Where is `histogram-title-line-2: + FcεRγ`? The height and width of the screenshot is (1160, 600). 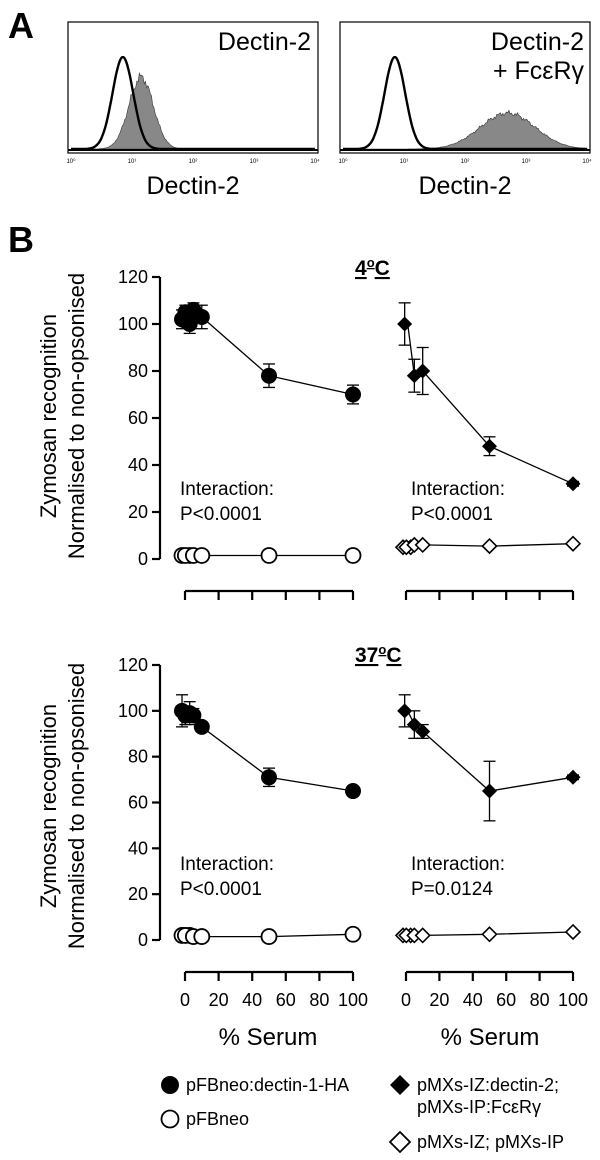 histogram-title-line-2: + FcεRγ is located at coordinates (539, 71).